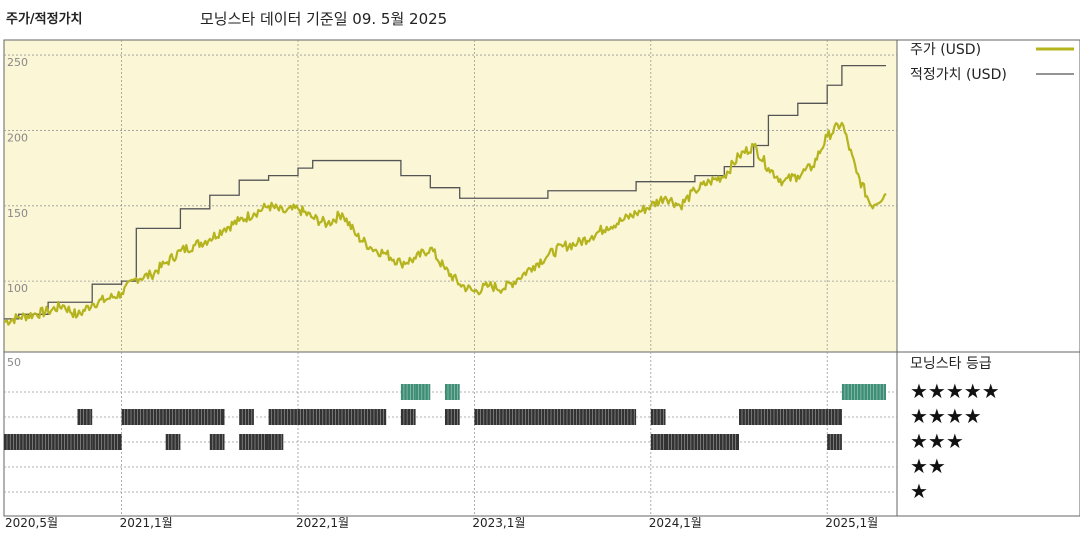  Describe the element at coordinates (17, 62) in the screenshot. I see `y-tick-label-250: 250` at that location.